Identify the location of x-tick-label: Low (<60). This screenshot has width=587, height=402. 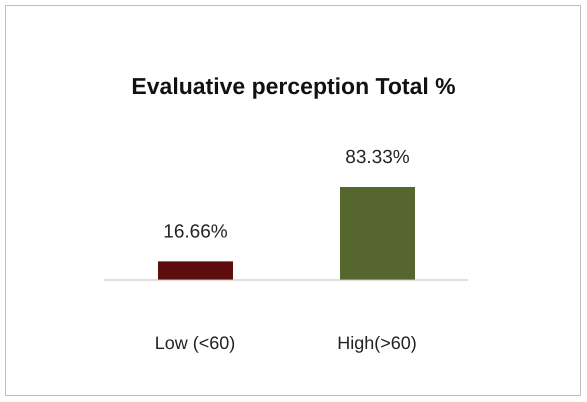
(195, 342).